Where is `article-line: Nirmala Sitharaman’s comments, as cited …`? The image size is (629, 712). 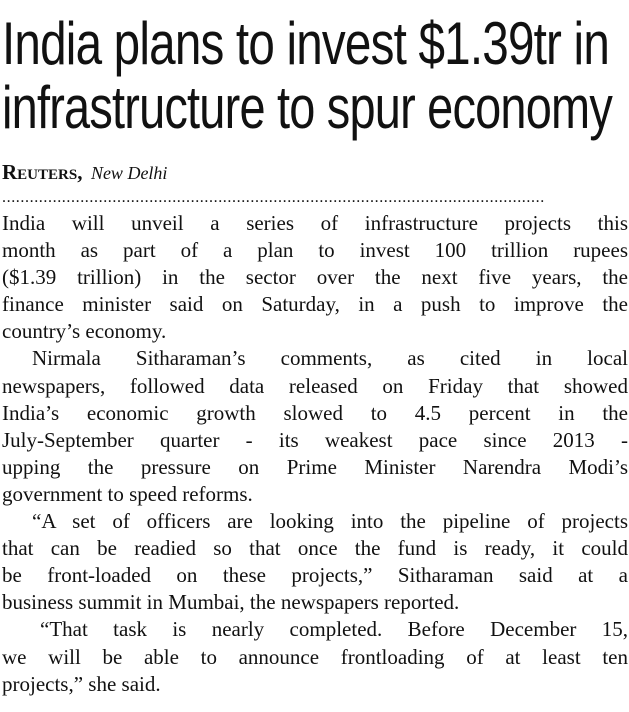 article-line: Nirmala Sitharaman’s comments, as cited … is located at coordinates (330, 358).